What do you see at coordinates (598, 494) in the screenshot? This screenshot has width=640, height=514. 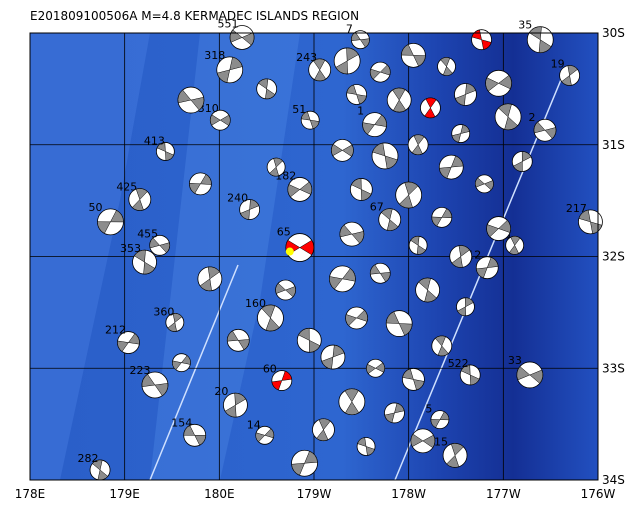 I see `x-tick-label: 176W` at bounding box center [598, 494].